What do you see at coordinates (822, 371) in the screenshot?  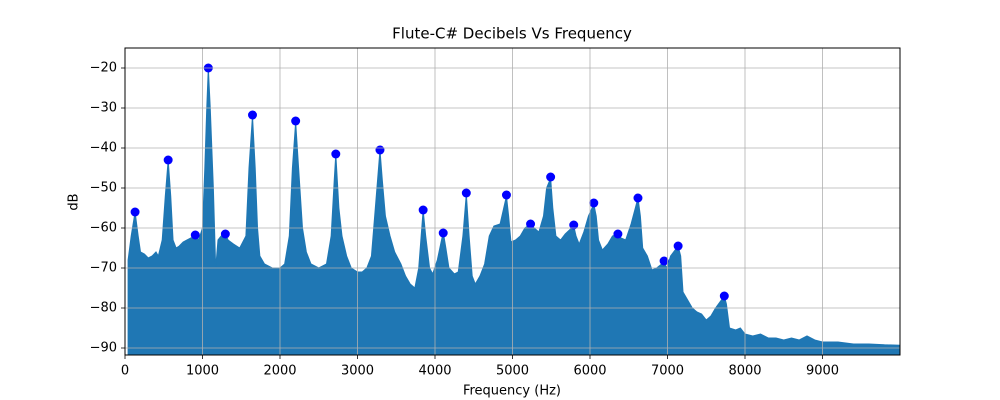 I see `x-tick-label: 9000` at bounding box center [822, 371].